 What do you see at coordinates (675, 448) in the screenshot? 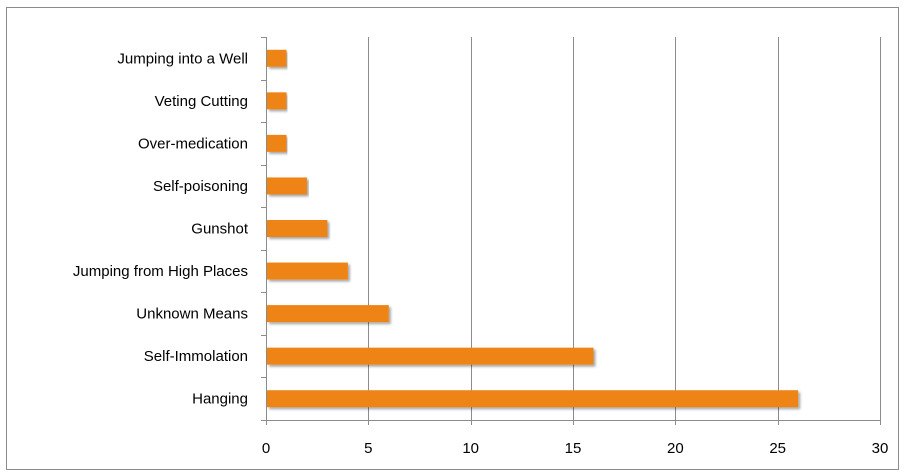
I see `x-tick-label: 20` at bounding box center [675, 448].